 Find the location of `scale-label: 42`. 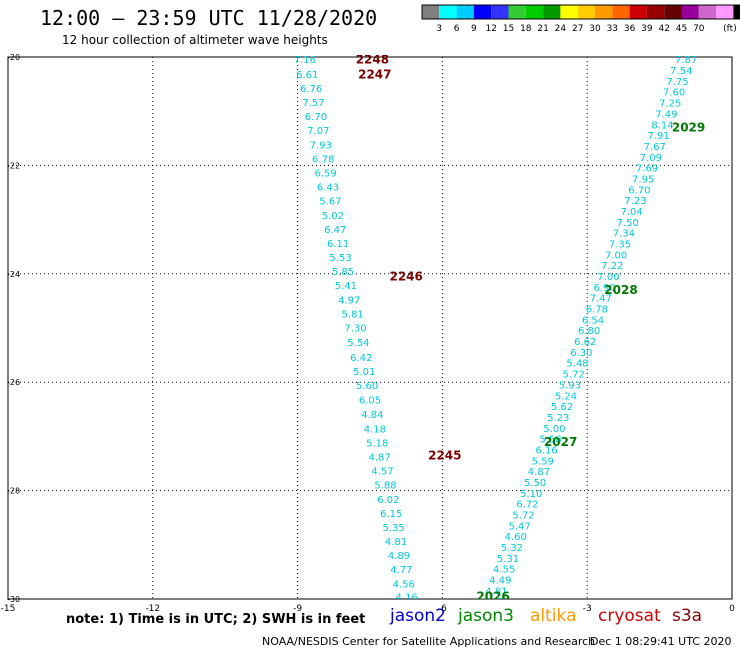

scale-label: 42 is located at coordinates (663, 29).